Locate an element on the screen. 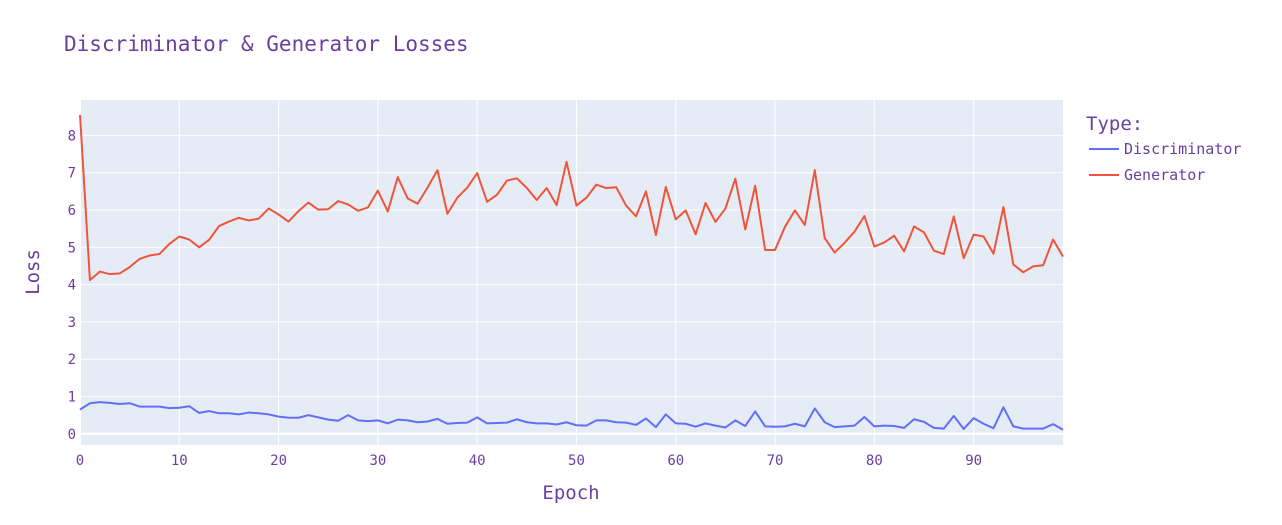 The image size is (1282, 525). y-tick-label: 8 is located at coordinates (72, 136).